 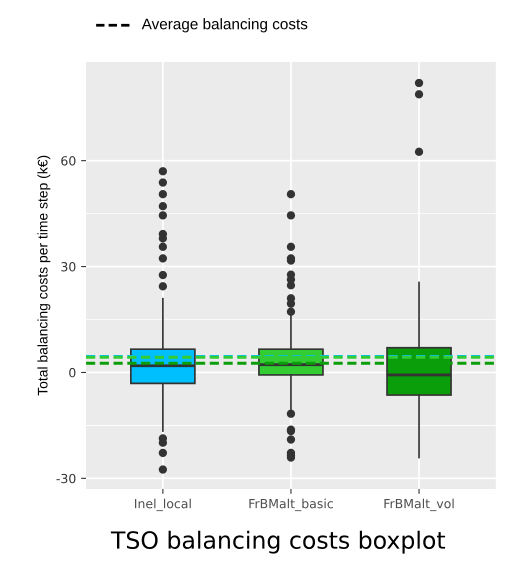 What do you see at coordinates (66, 479) in the screenshot?
I see `y-tick-label: -30` at bounding box center [66, 479].